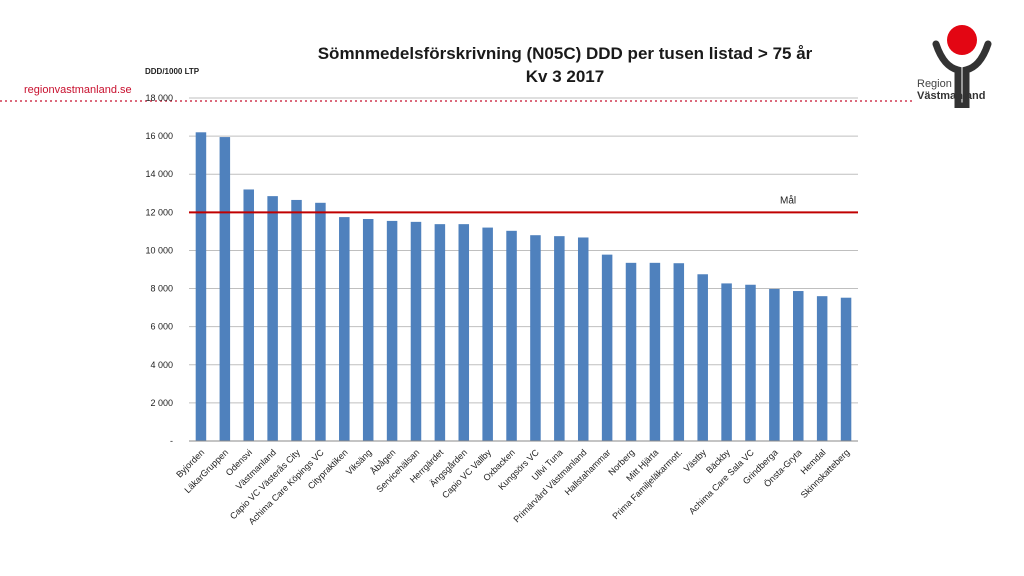 The height and width of the screenshot is (576, 1024). Describe the element at coordinates (161, 403) in the screenshot. I see `y-tick-label: 2 000` at that location.